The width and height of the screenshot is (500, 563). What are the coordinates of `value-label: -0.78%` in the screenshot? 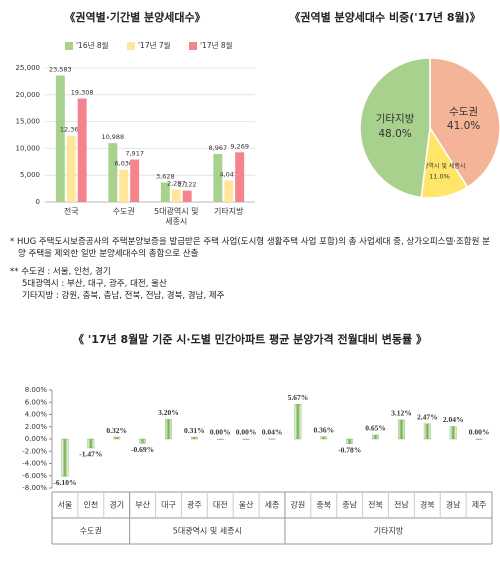 It's located at (349, 449).